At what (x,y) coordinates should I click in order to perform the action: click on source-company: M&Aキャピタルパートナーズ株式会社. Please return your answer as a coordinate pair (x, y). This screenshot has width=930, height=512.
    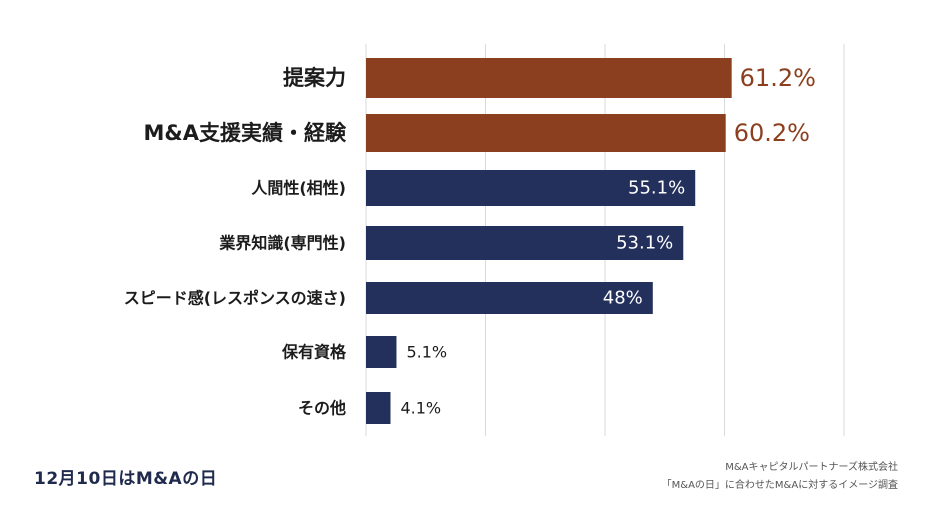
    Looking at the image, I should click on (811, 467).